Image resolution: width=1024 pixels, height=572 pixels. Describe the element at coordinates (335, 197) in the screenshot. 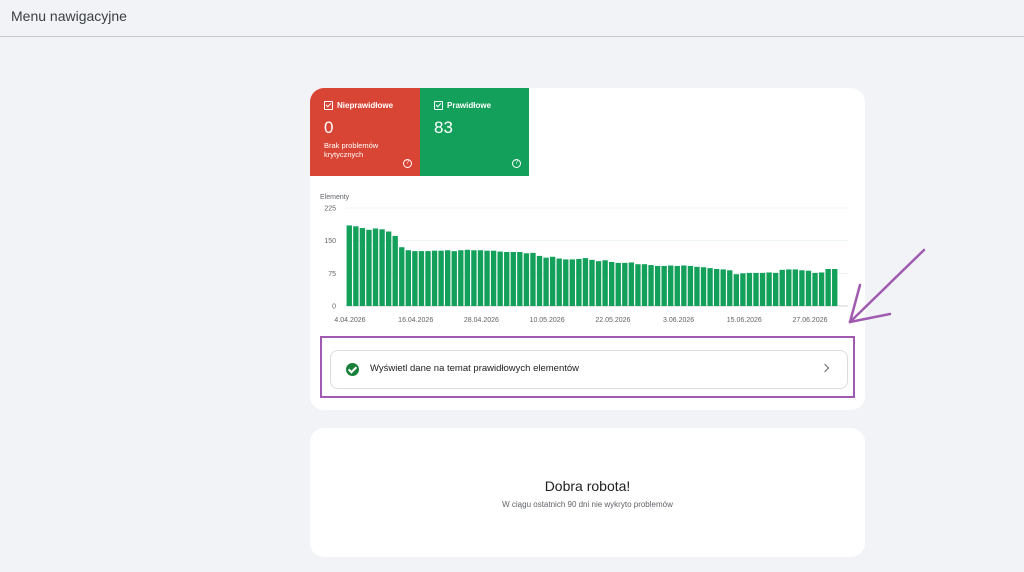

I see `y-axis-label: Elementy` at that location.